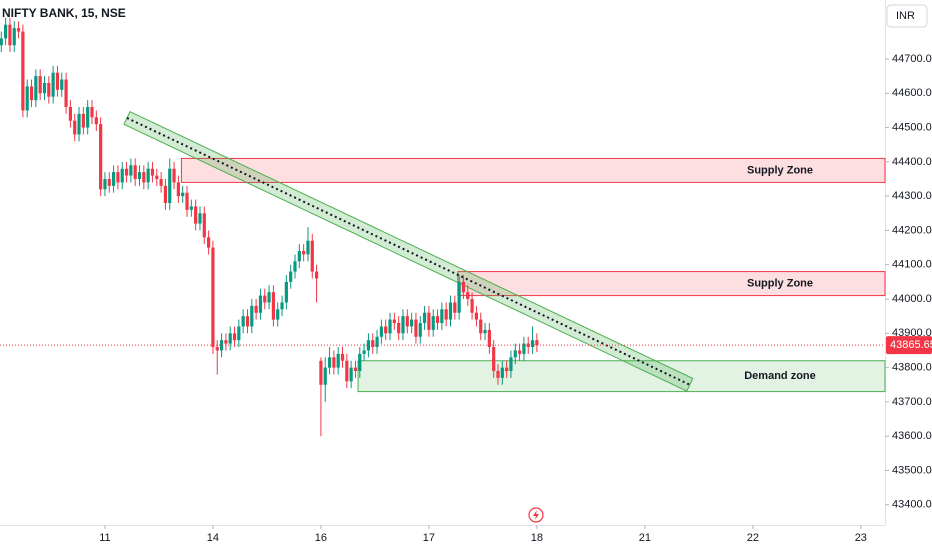 Image resolution: width=932 pixels, height=550 pixels. What do you see at coordinates (213, 538) in the screenshot?
I see `x-tick-label: 14` at bounding box center [213, 538].